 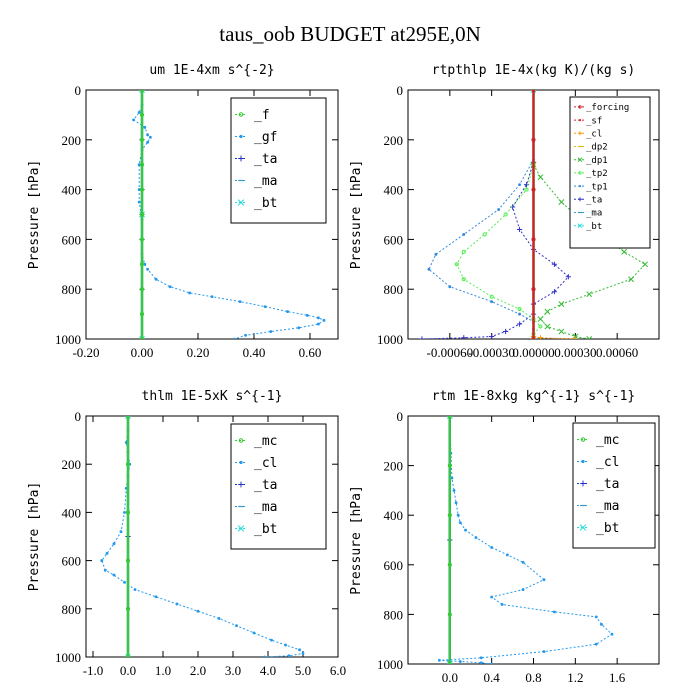 What do you see at coordinates (394, 239) in the screenshot?
I see `y-tick-label: 600` at bounding box center [394, 239].